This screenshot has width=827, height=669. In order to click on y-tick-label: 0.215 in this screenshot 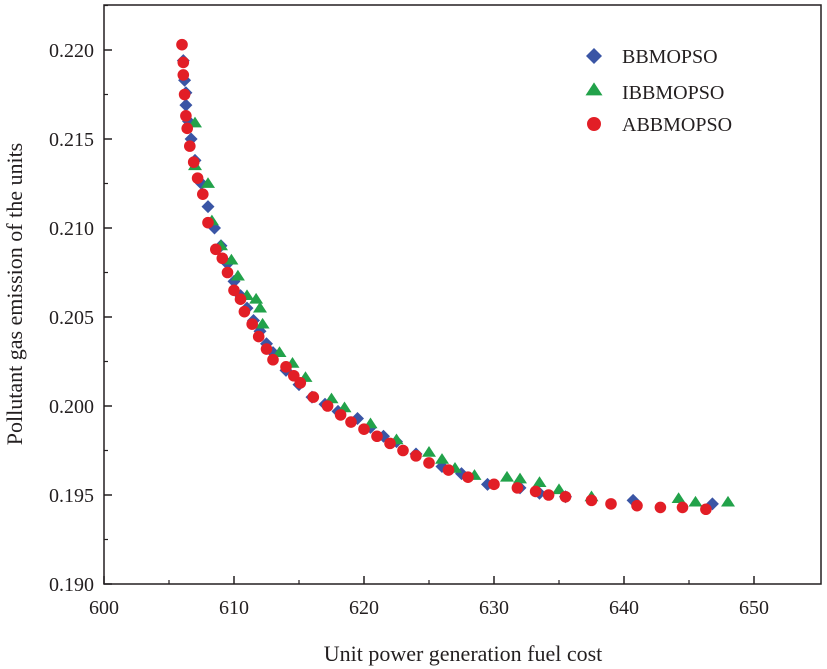, I will do `click(71, 140)`.